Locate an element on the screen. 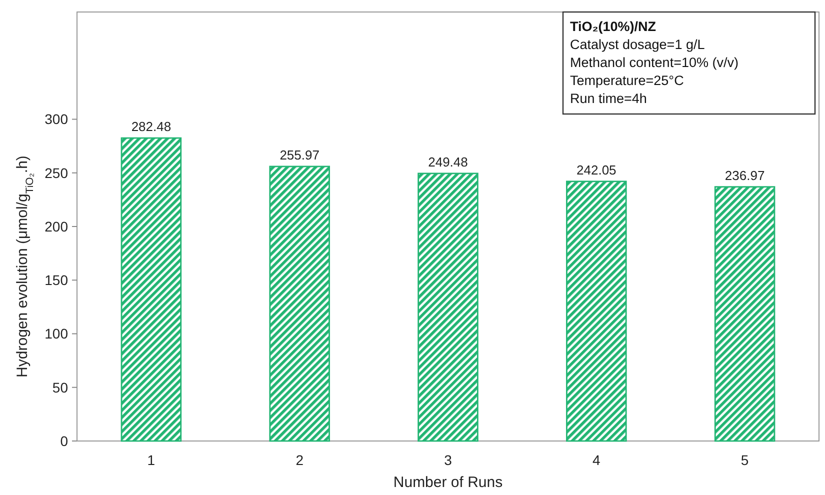  y-tick-label: 150 is located at coordinates (56, 280).